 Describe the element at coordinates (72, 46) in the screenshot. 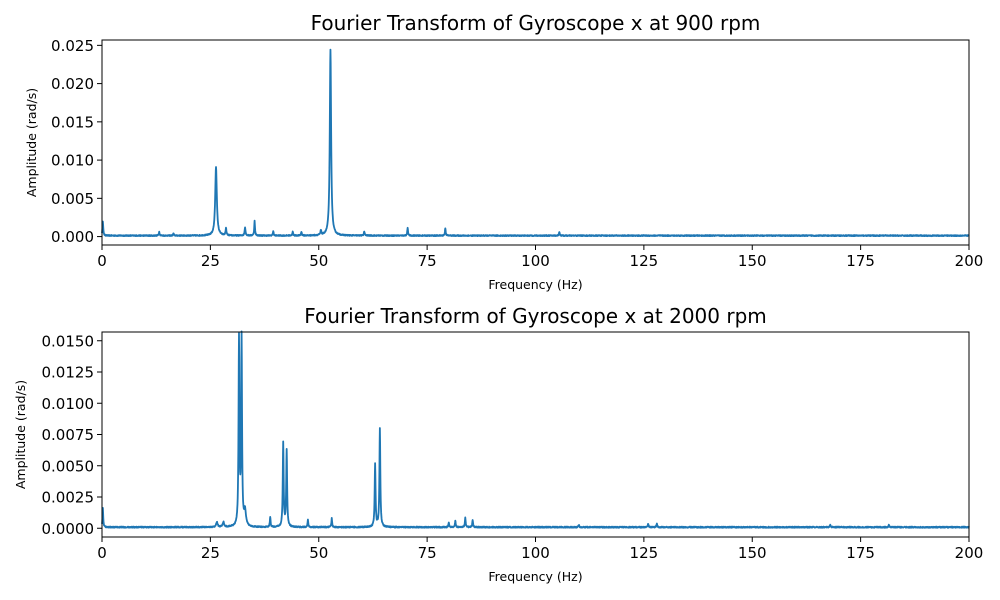

I see `y-tick-label: 0.025` at that location.